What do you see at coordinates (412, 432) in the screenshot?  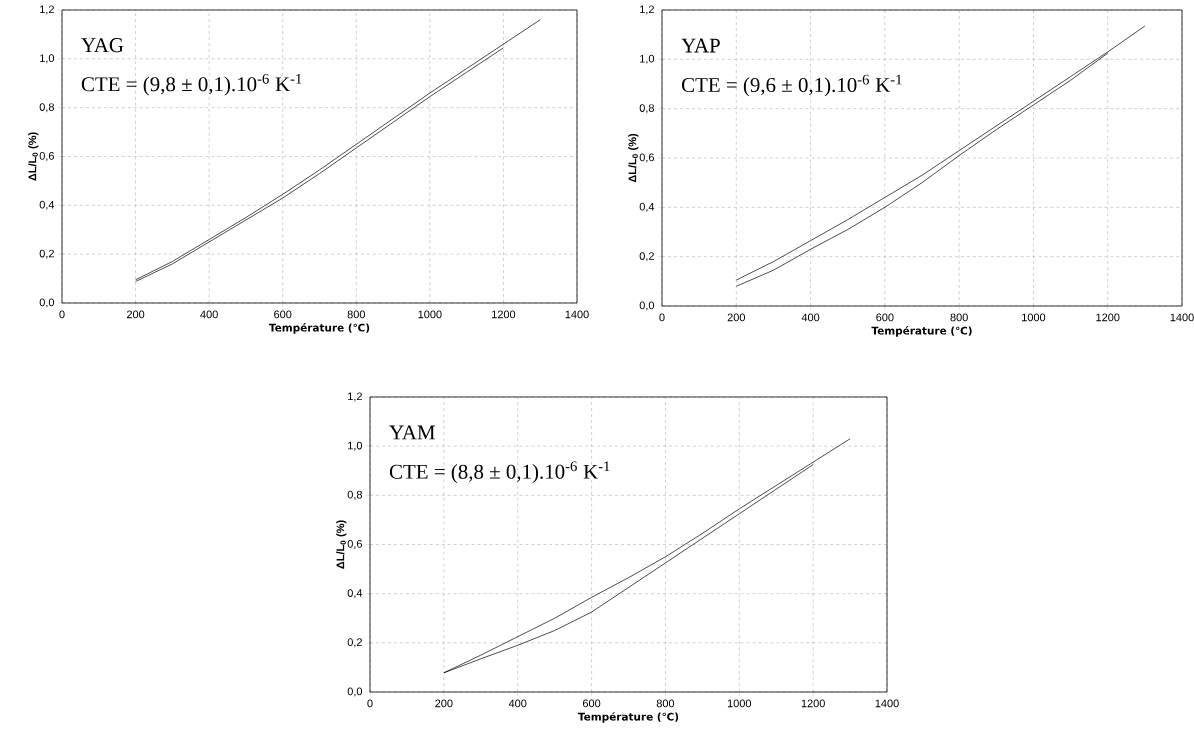 I see `annotation: YAM` at bounding box center [412, 432].